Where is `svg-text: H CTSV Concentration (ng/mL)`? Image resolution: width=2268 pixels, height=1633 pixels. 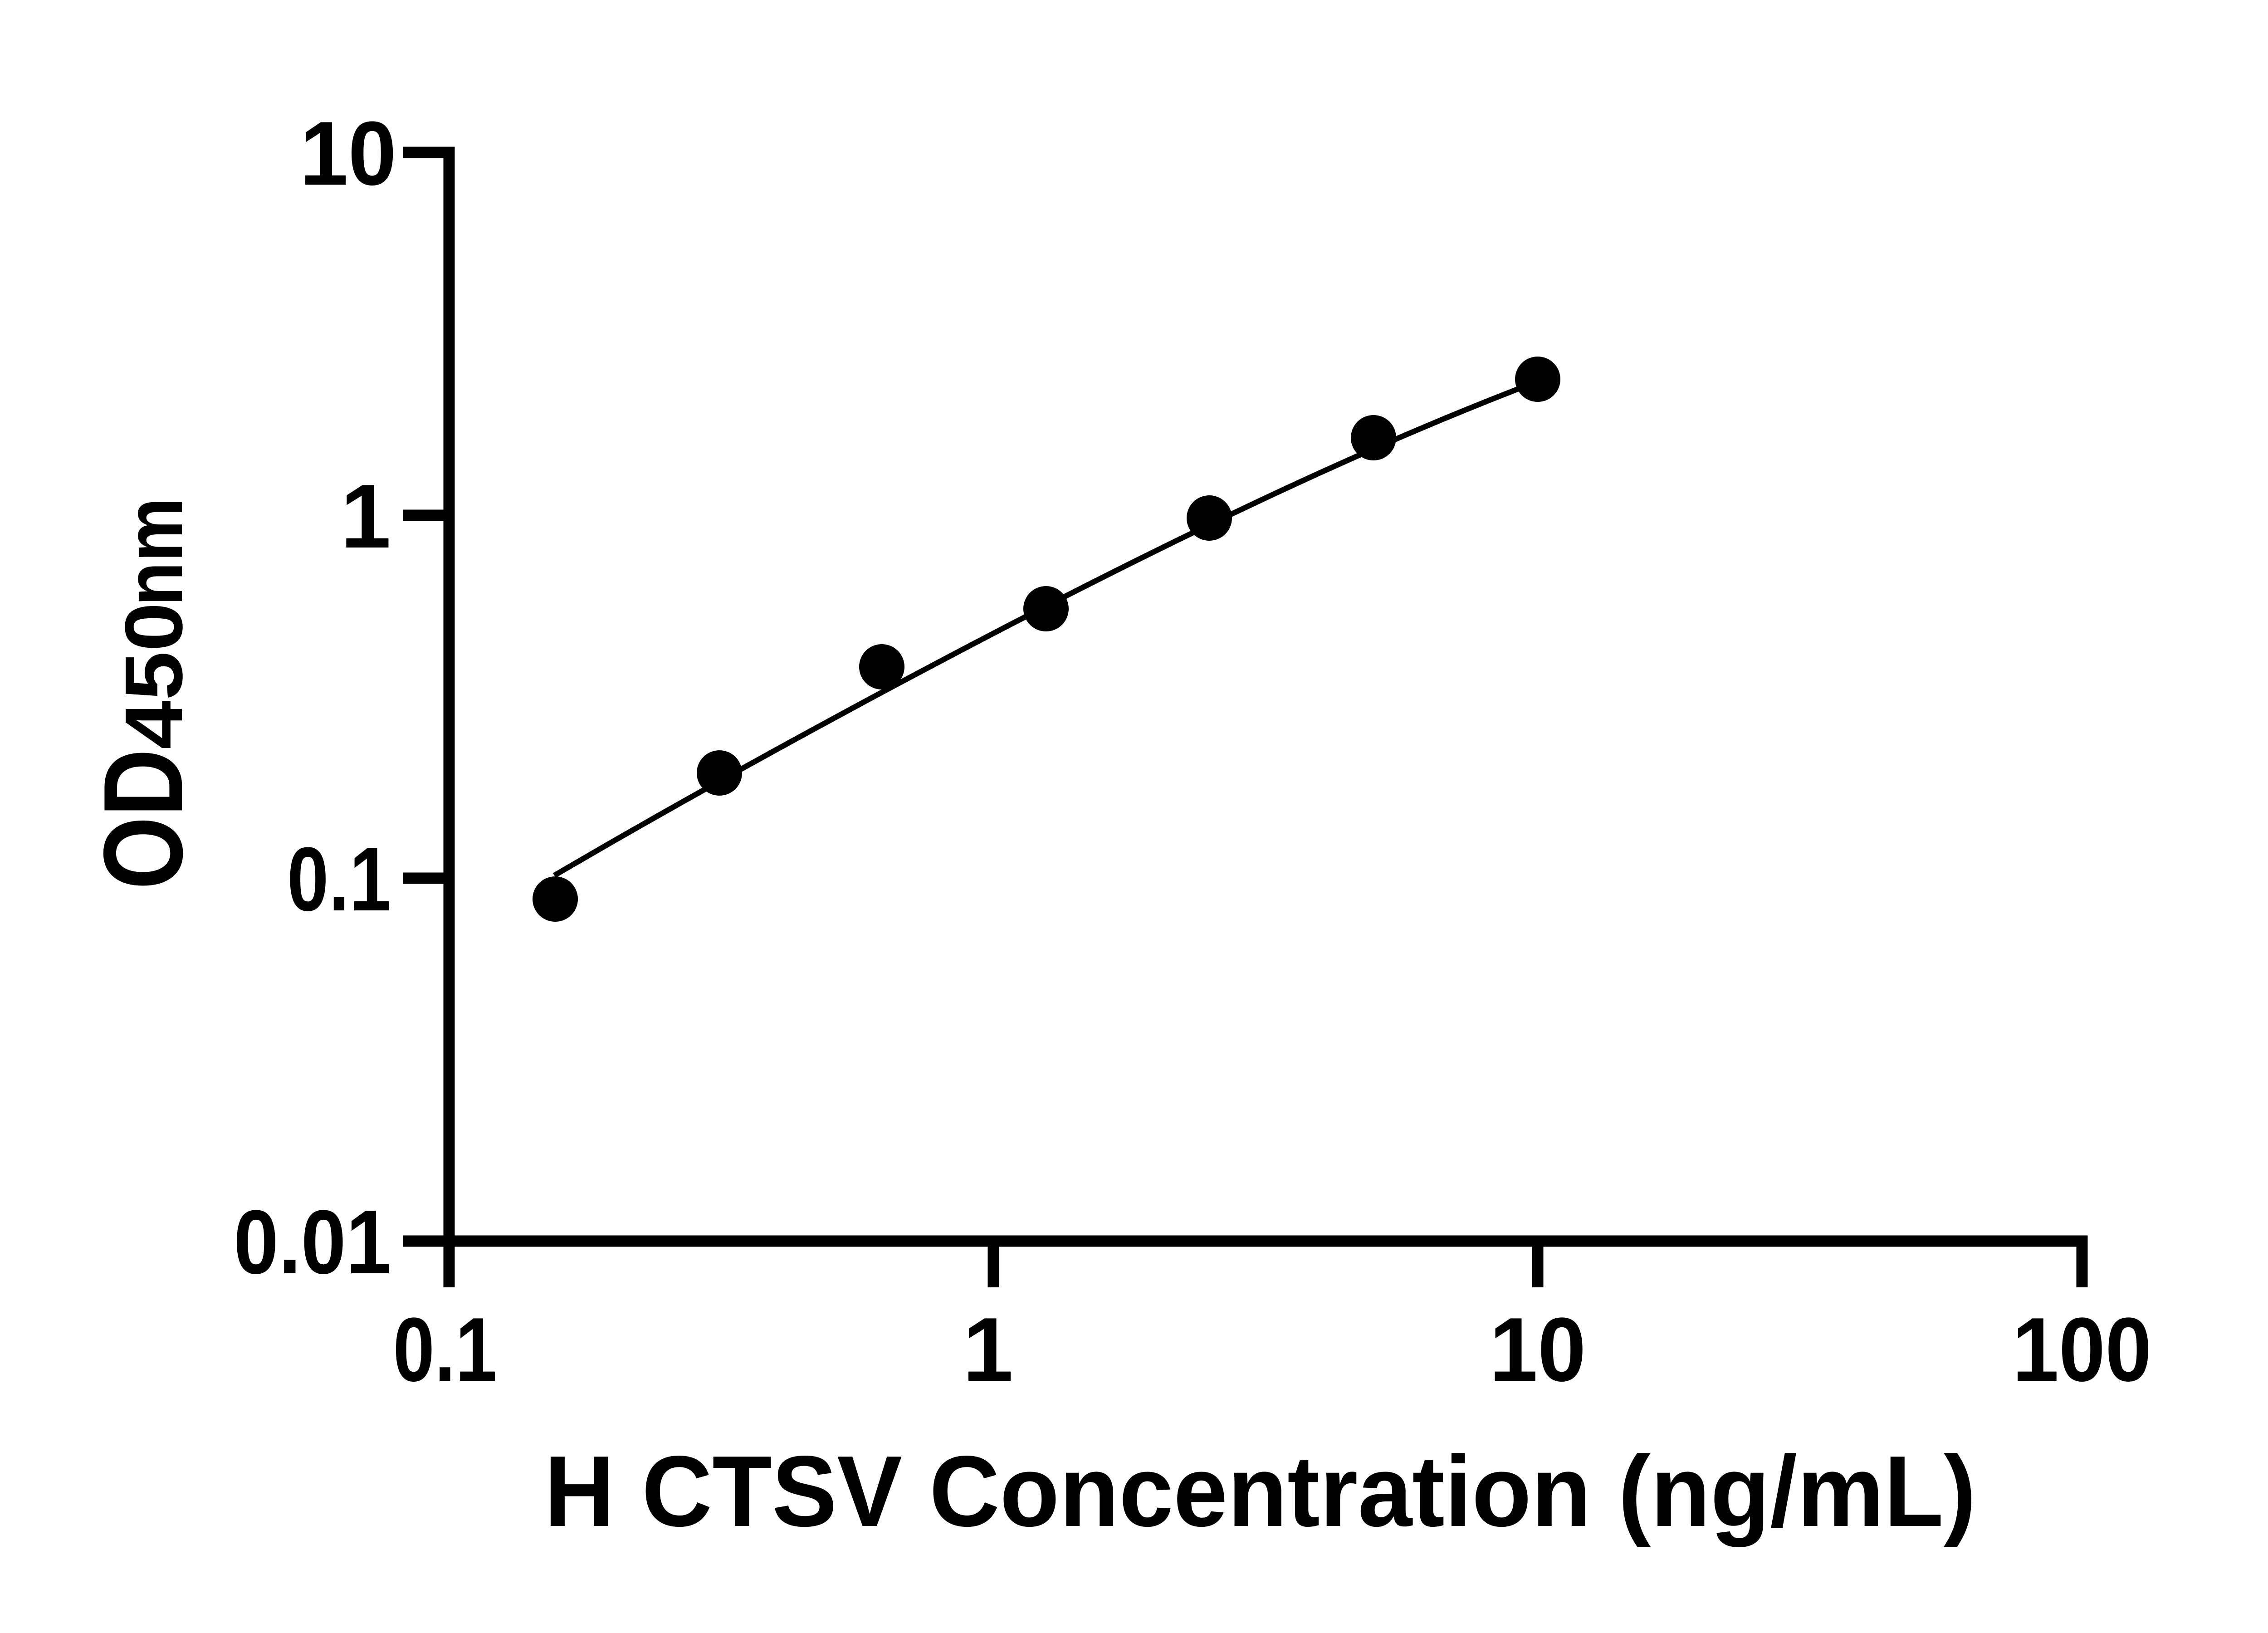
svg-text: H CTSV Concentration (ng/mL) is located at coordinates (1260, 1491).